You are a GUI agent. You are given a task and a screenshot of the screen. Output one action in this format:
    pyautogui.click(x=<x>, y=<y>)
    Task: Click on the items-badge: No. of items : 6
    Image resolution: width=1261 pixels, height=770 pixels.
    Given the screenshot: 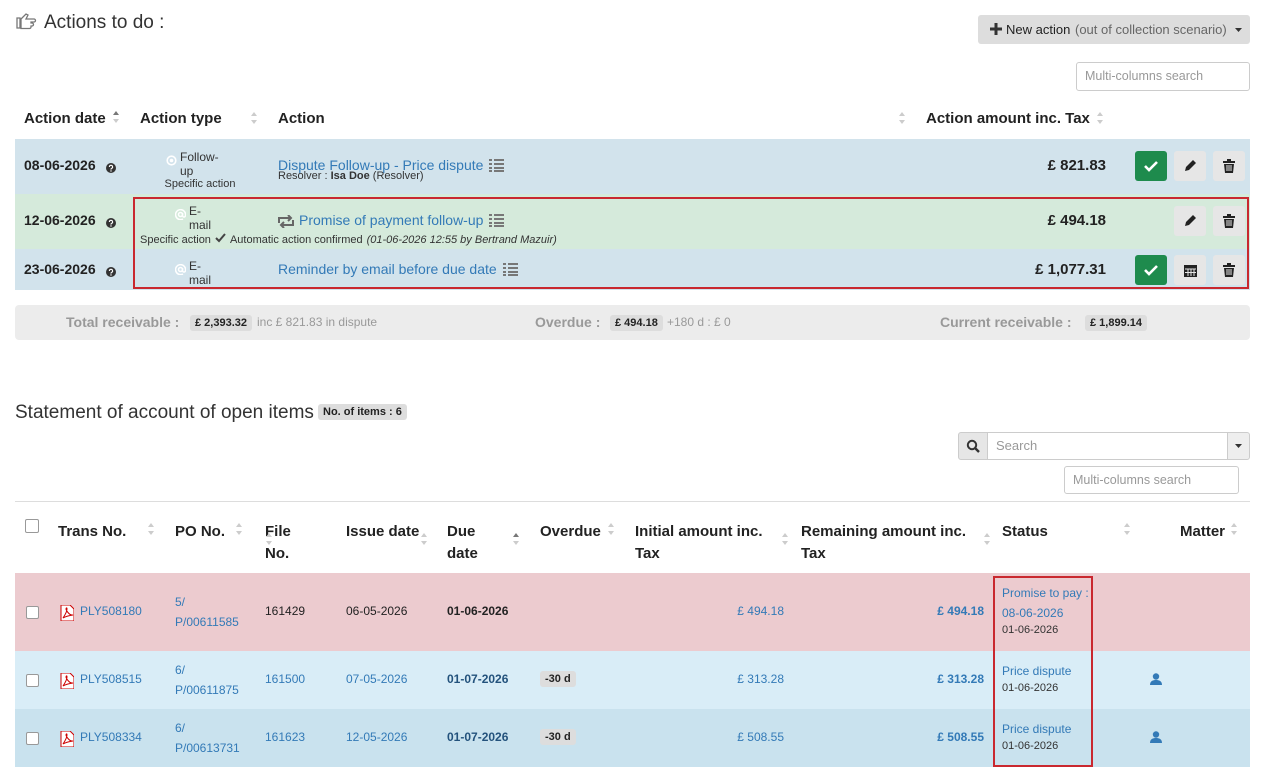 What is the action you would take?
    pyautogui.click(x=362, y=412)
    